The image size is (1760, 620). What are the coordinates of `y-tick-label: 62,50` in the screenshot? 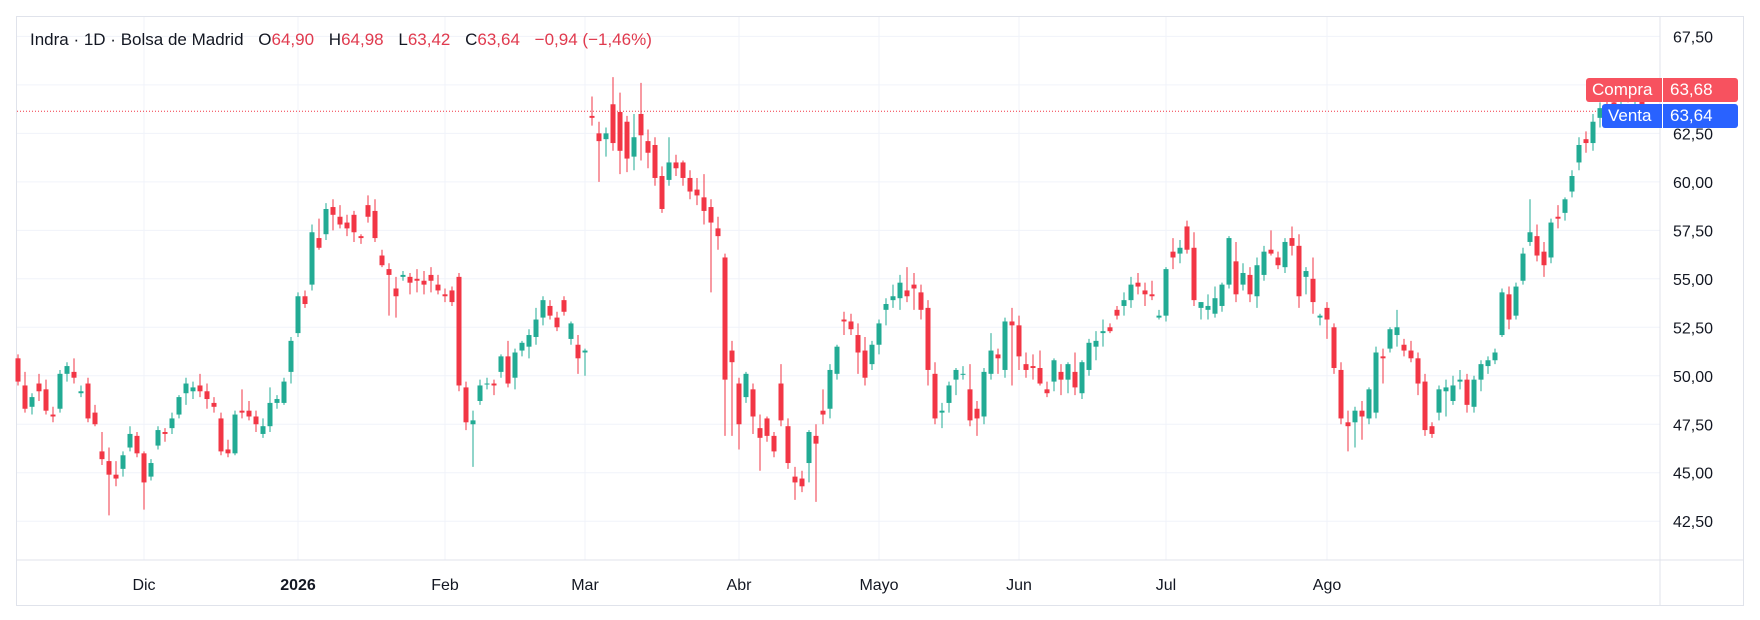 It's located at (1693, 134).